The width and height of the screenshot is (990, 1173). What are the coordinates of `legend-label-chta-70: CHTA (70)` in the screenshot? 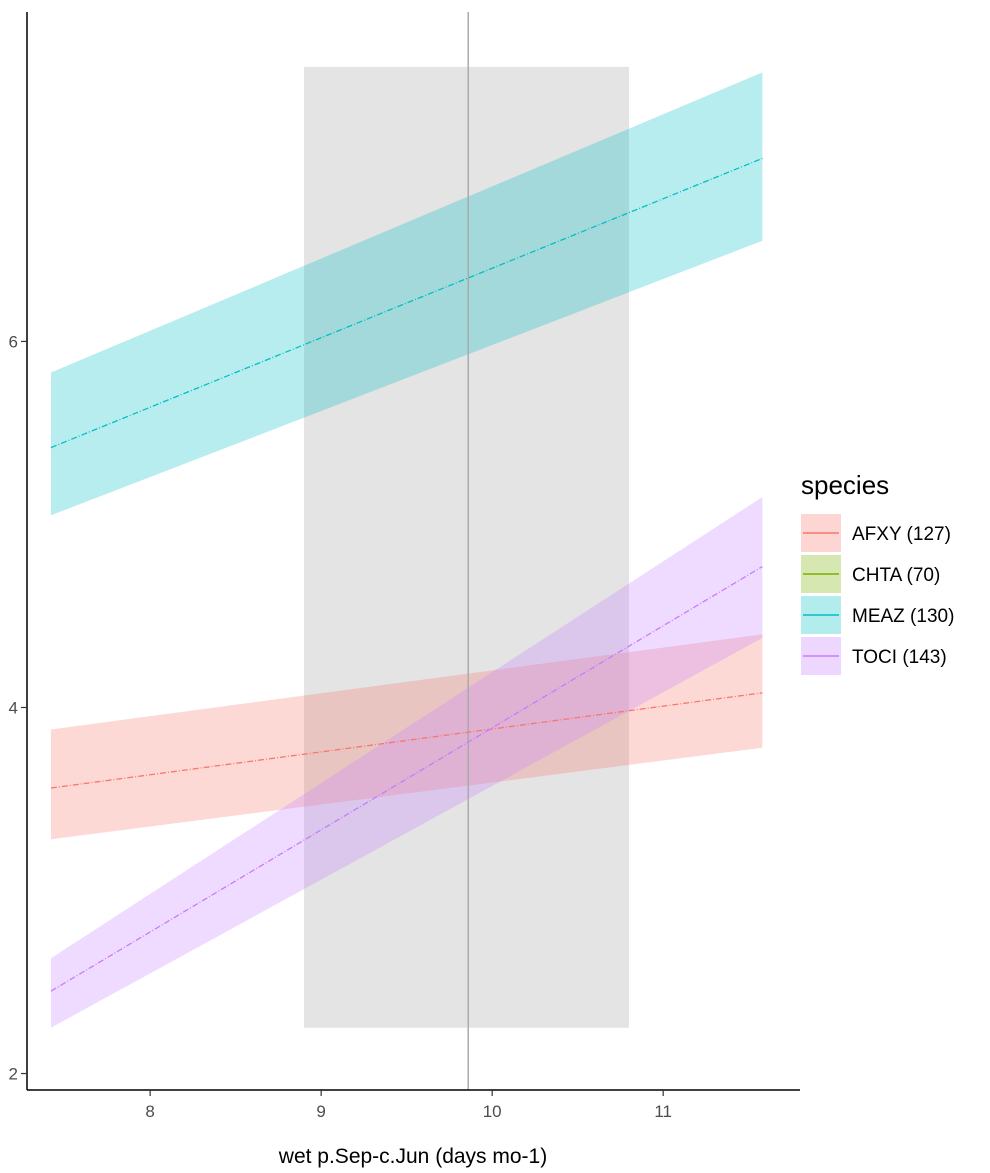 It's located at (896, 575).